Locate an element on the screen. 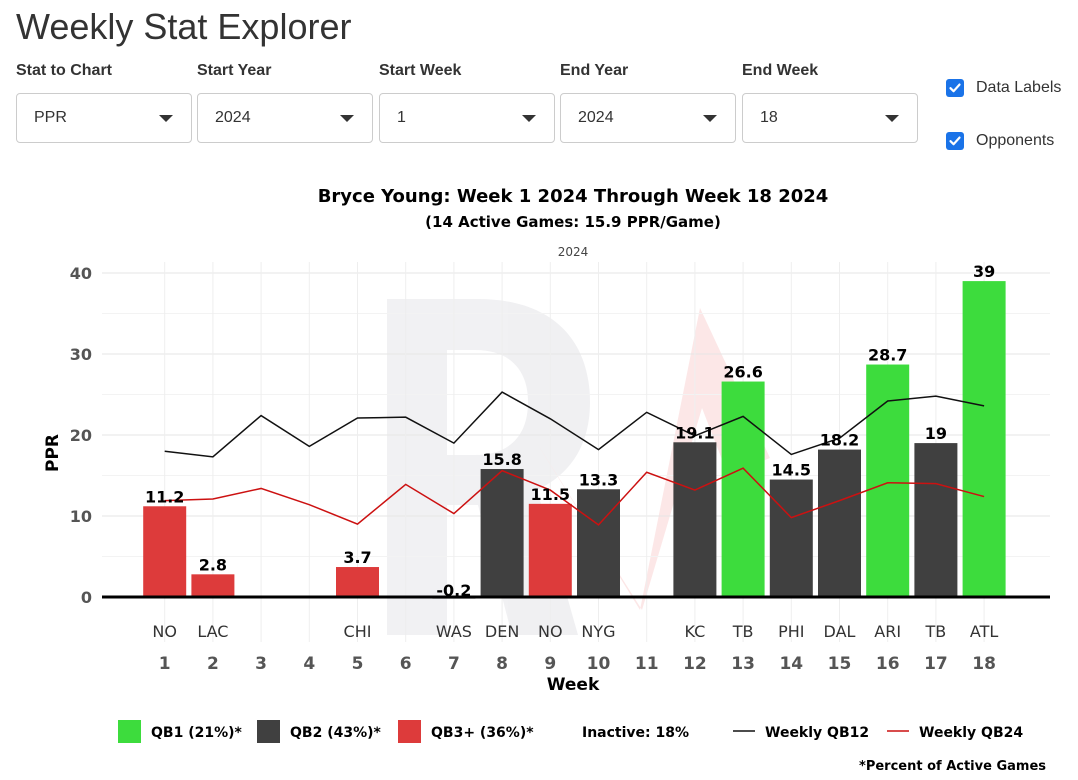 The height and width of the screenshot is (780, 1078). x-tick-label: 2 is located at coordinates (213, 664).